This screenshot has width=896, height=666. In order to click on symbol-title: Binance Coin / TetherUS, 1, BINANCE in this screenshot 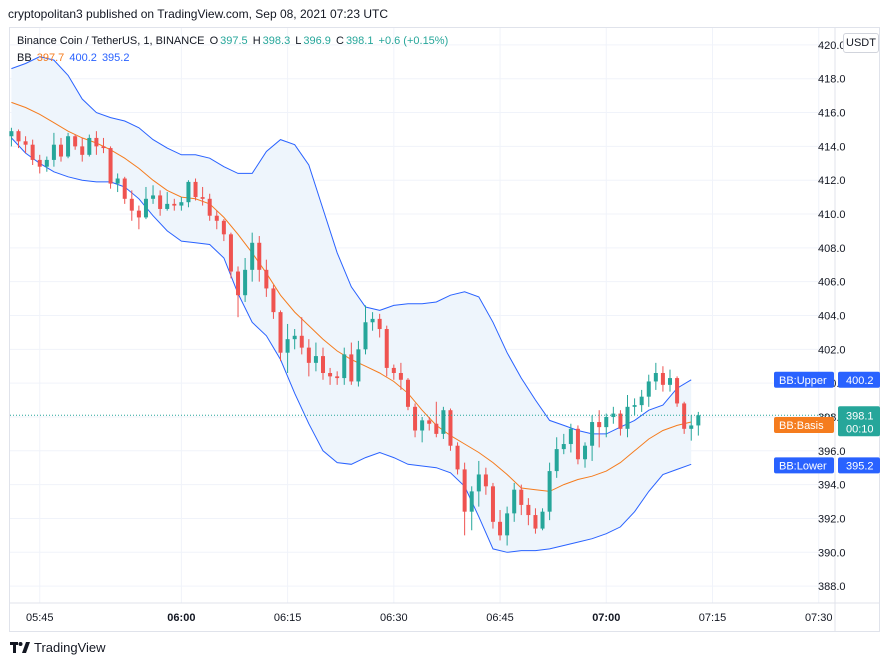, I will do `click(111, 41)`.